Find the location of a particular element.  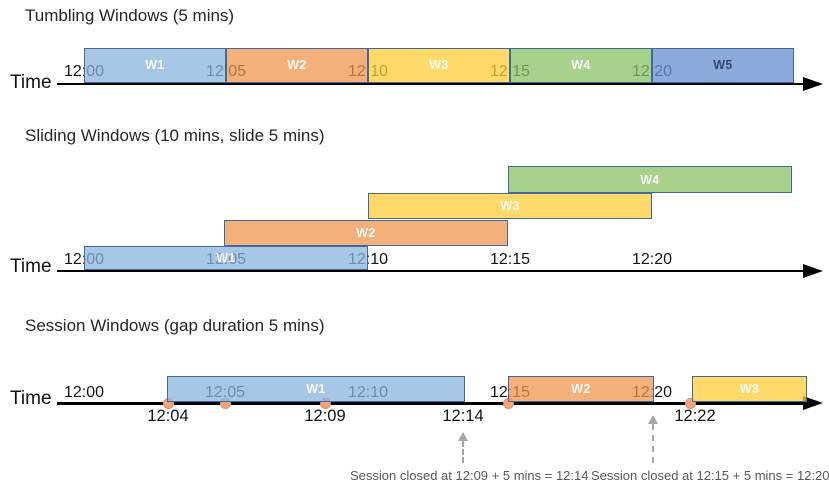

session-window-w1-label: W1 is located at coordinates (316, 389).